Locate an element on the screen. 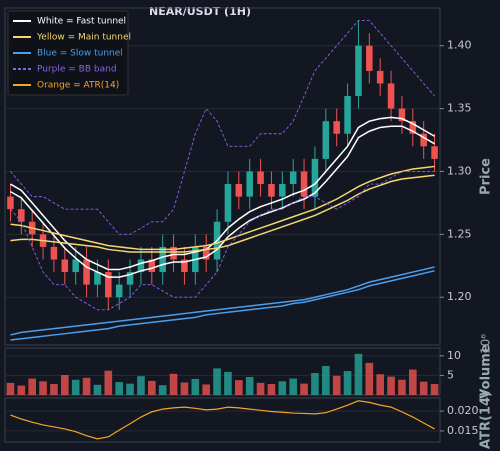  legend-box is located at coordinates (68, 53).